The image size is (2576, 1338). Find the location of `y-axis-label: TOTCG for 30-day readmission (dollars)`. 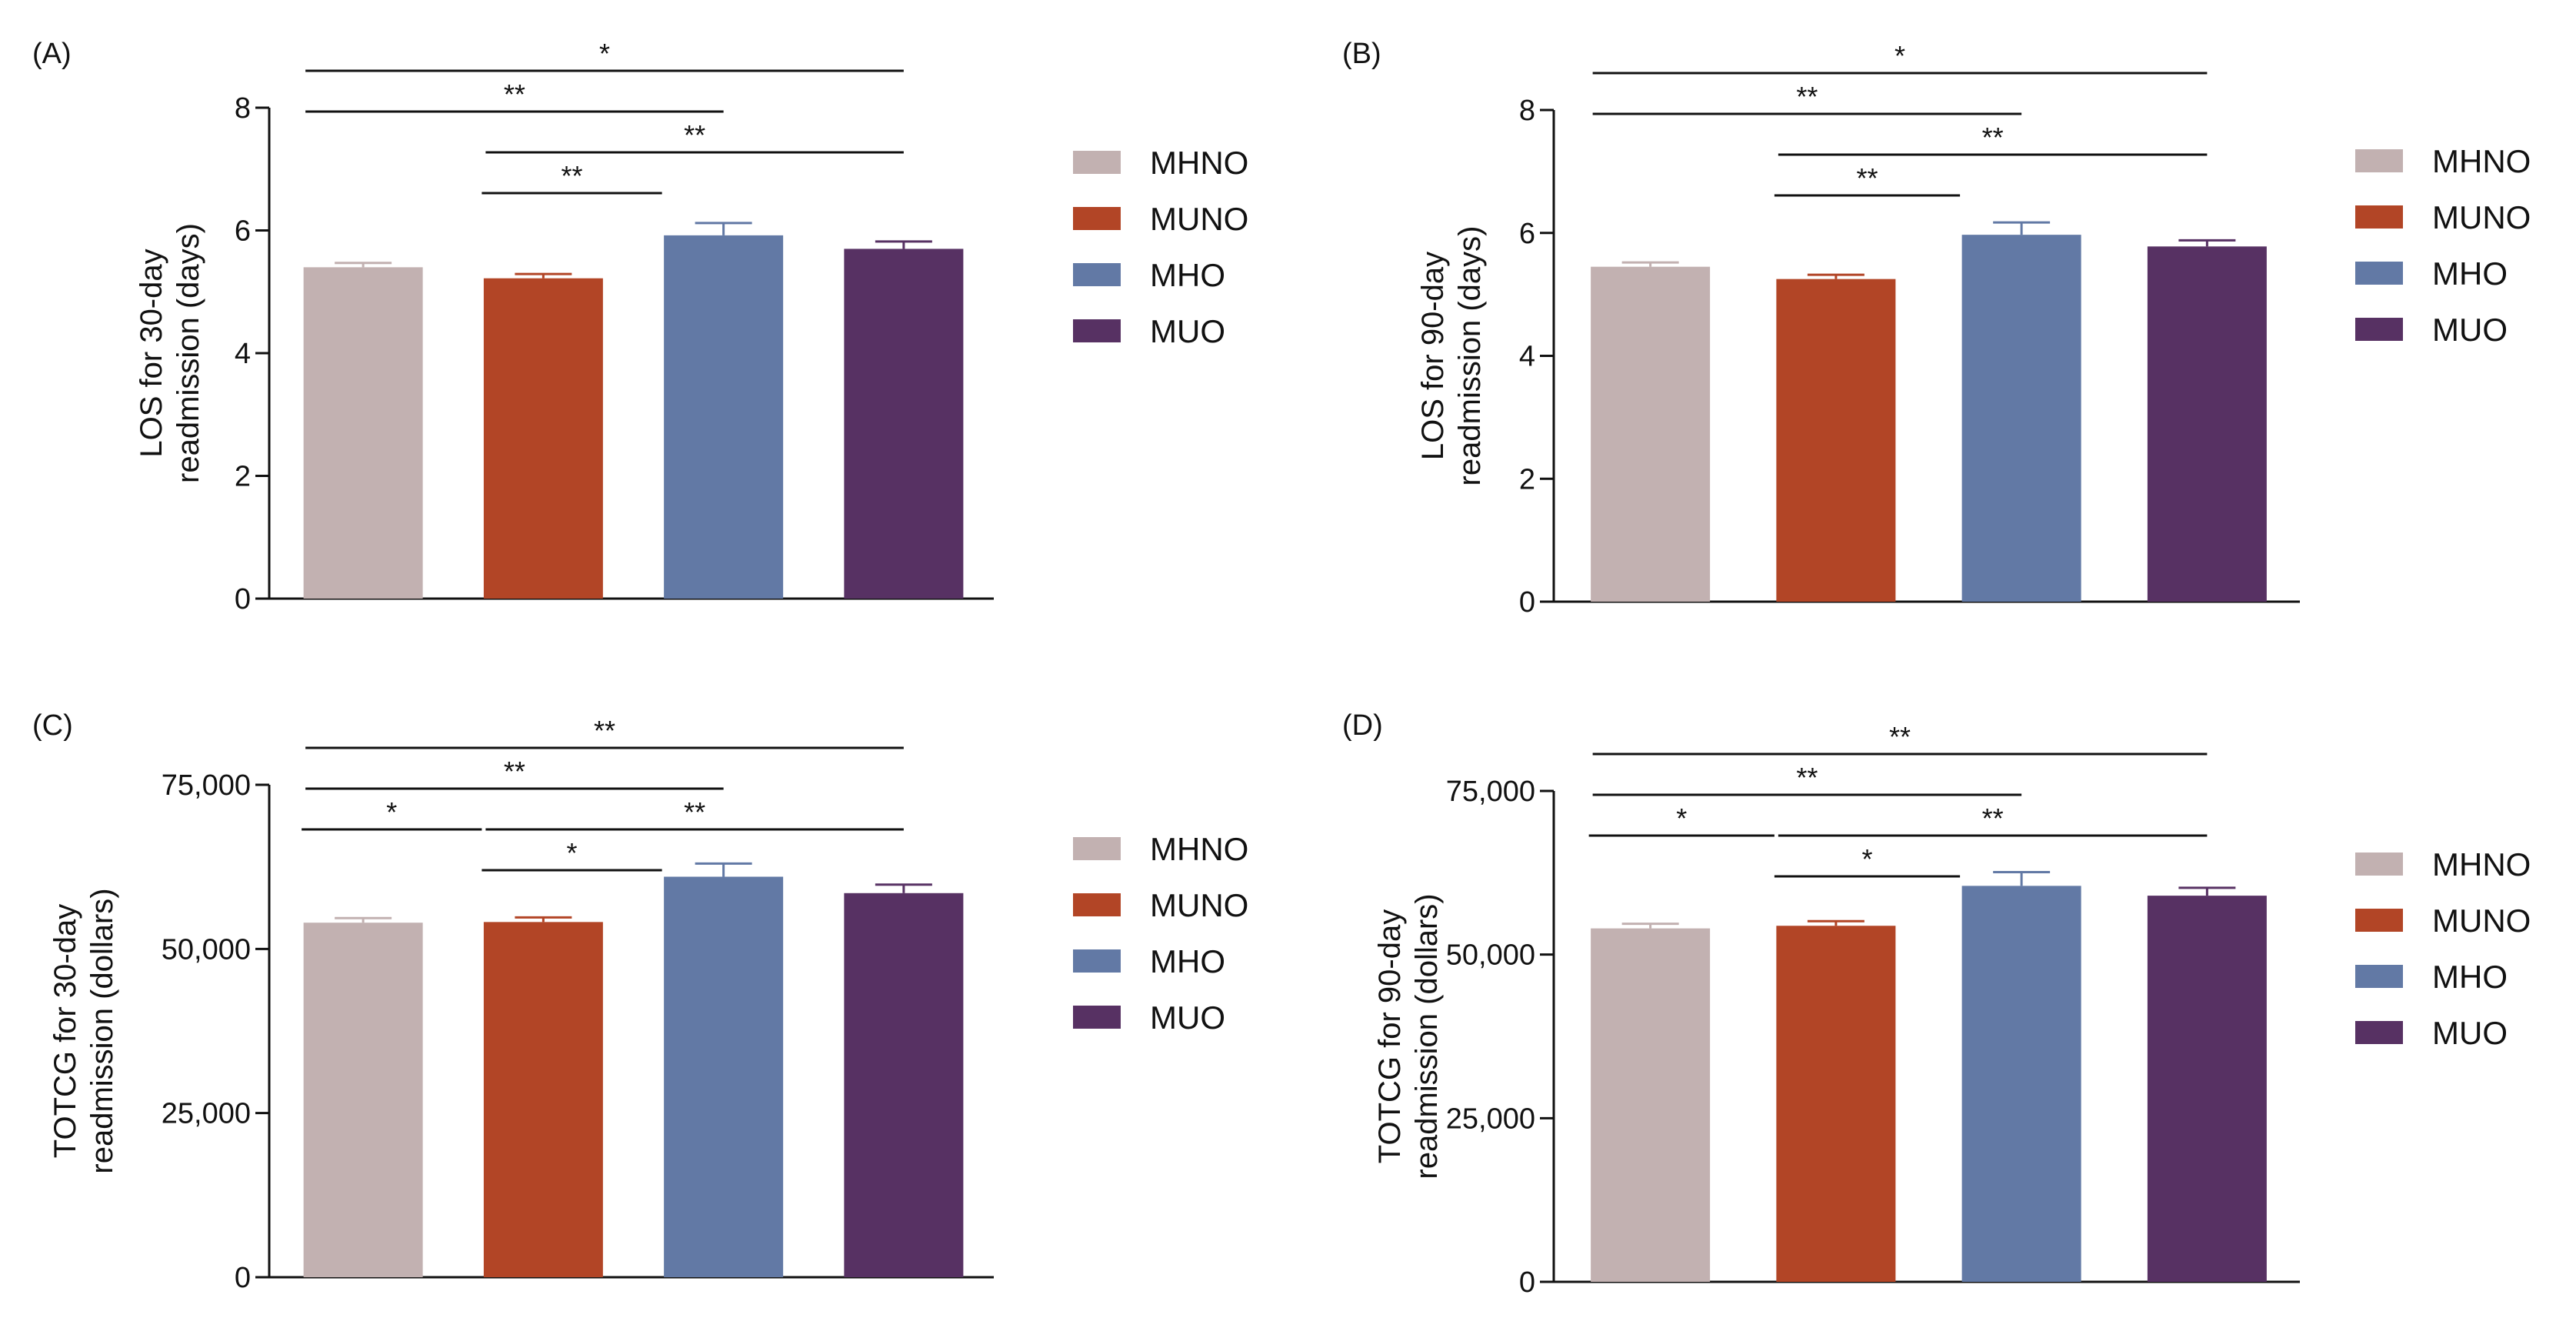

y-axis-label: TOTCG for 30-day readmission (dollars) is located at coordinates (83, 1030).